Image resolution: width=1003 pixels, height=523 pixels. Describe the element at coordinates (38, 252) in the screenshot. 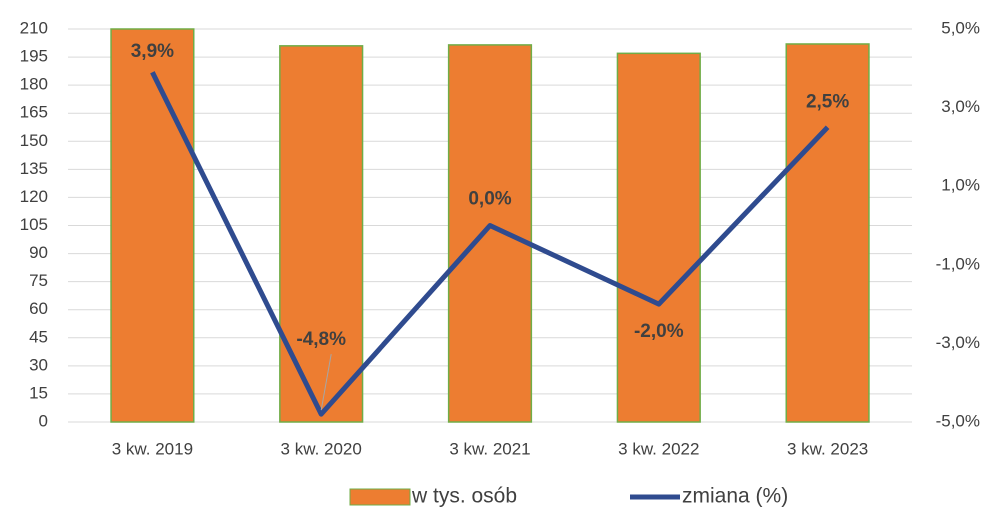

I see `y-tick-label: 90` at that location.